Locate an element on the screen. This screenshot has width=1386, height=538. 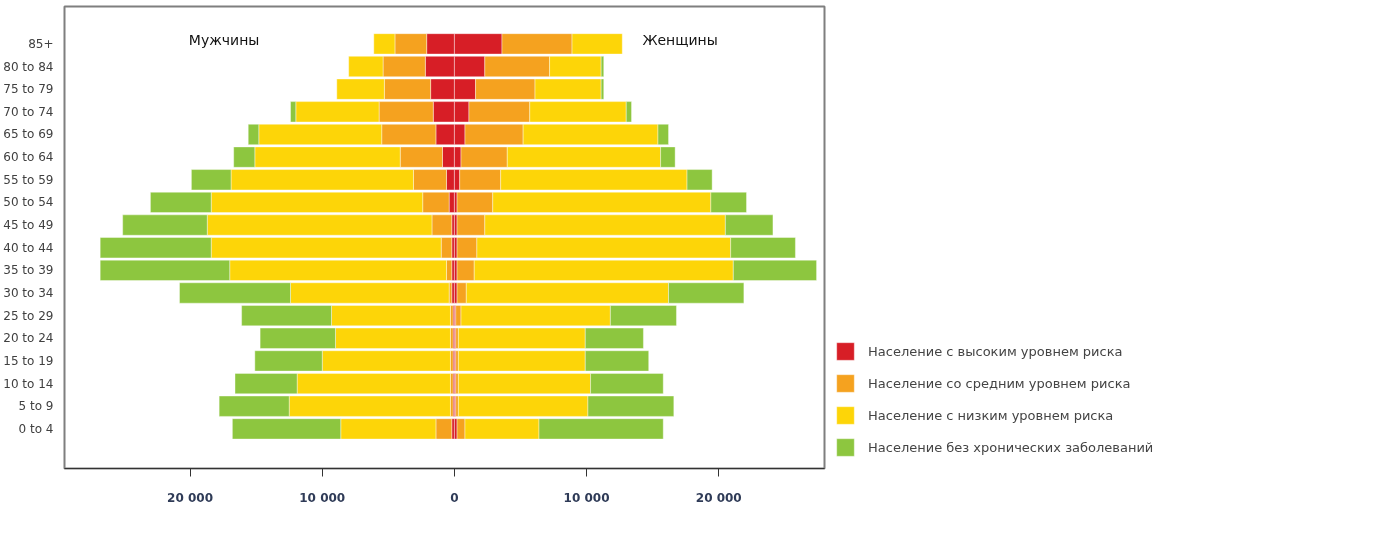
legend-label: Население без хронических заболеваний is located at coordinates (1011, 447).